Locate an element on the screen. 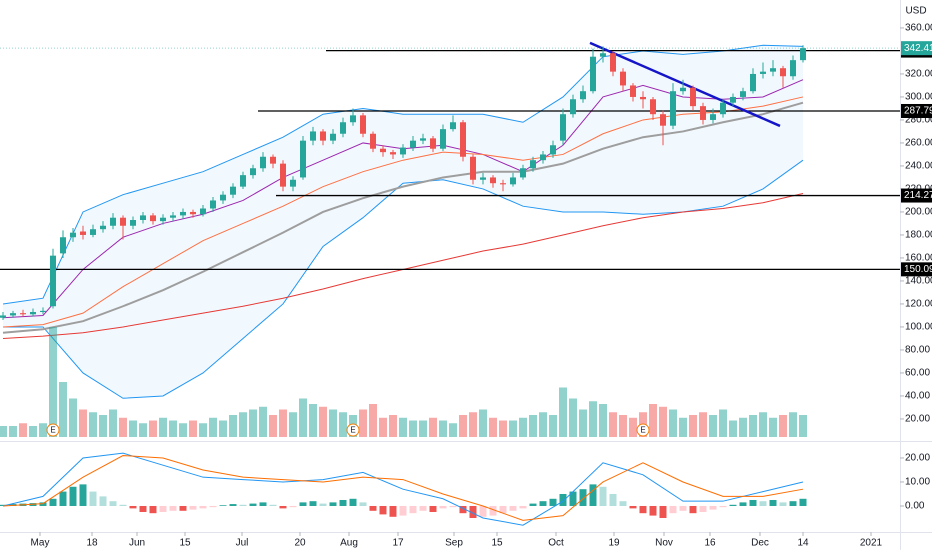  y-tick-label: 280.00 is located at coordinates (918, 120).